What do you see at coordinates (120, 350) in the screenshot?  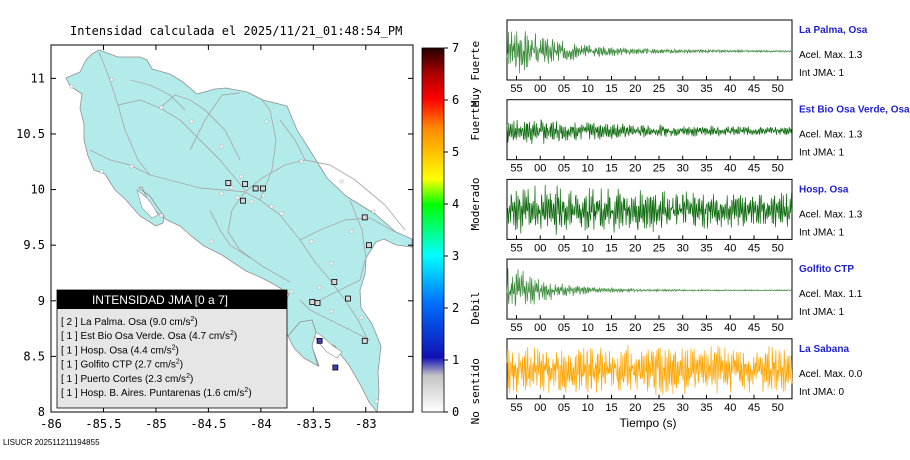 I see `legend-row: [ 1 ] Hosp. Osa (4.4 cm/s2)` at bounding box center [120, 350].